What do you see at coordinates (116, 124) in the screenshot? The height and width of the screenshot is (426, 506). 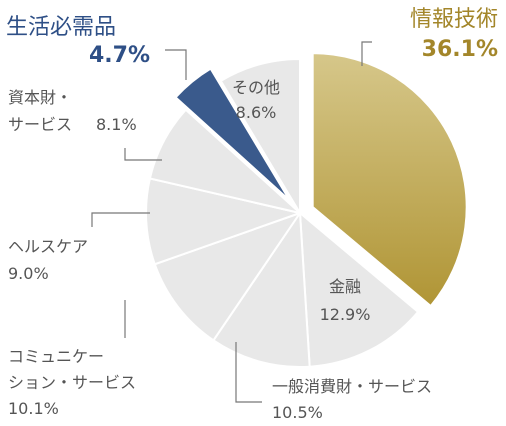 I see `slice-value-6: 8.1%` at bounding box center [116, 124].